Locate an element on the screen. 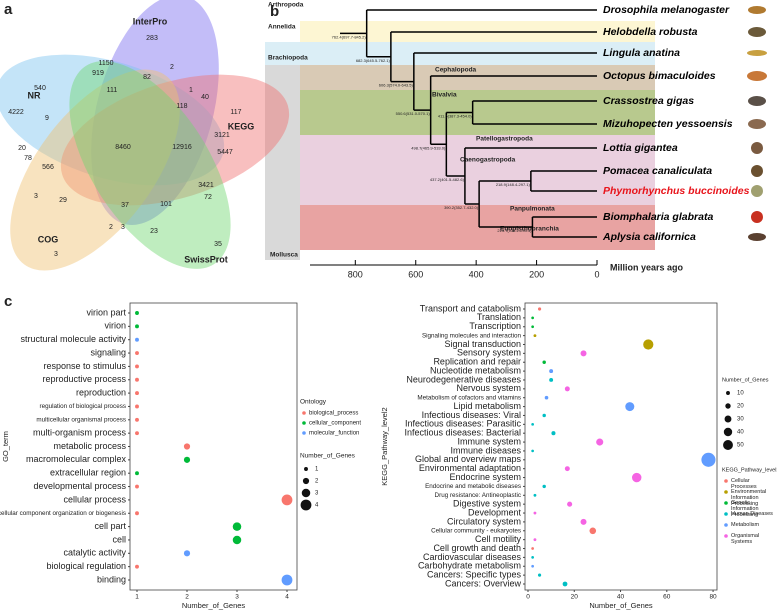  taxon-label: Drosophila melanogaster is located at coordinates (666, 10).